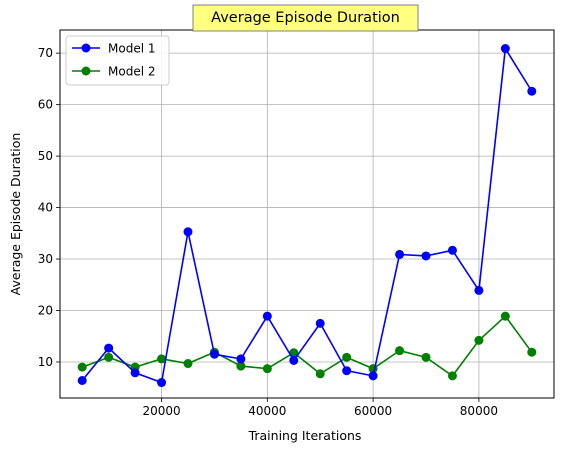  I want to click on title-box, so click(305, 18).